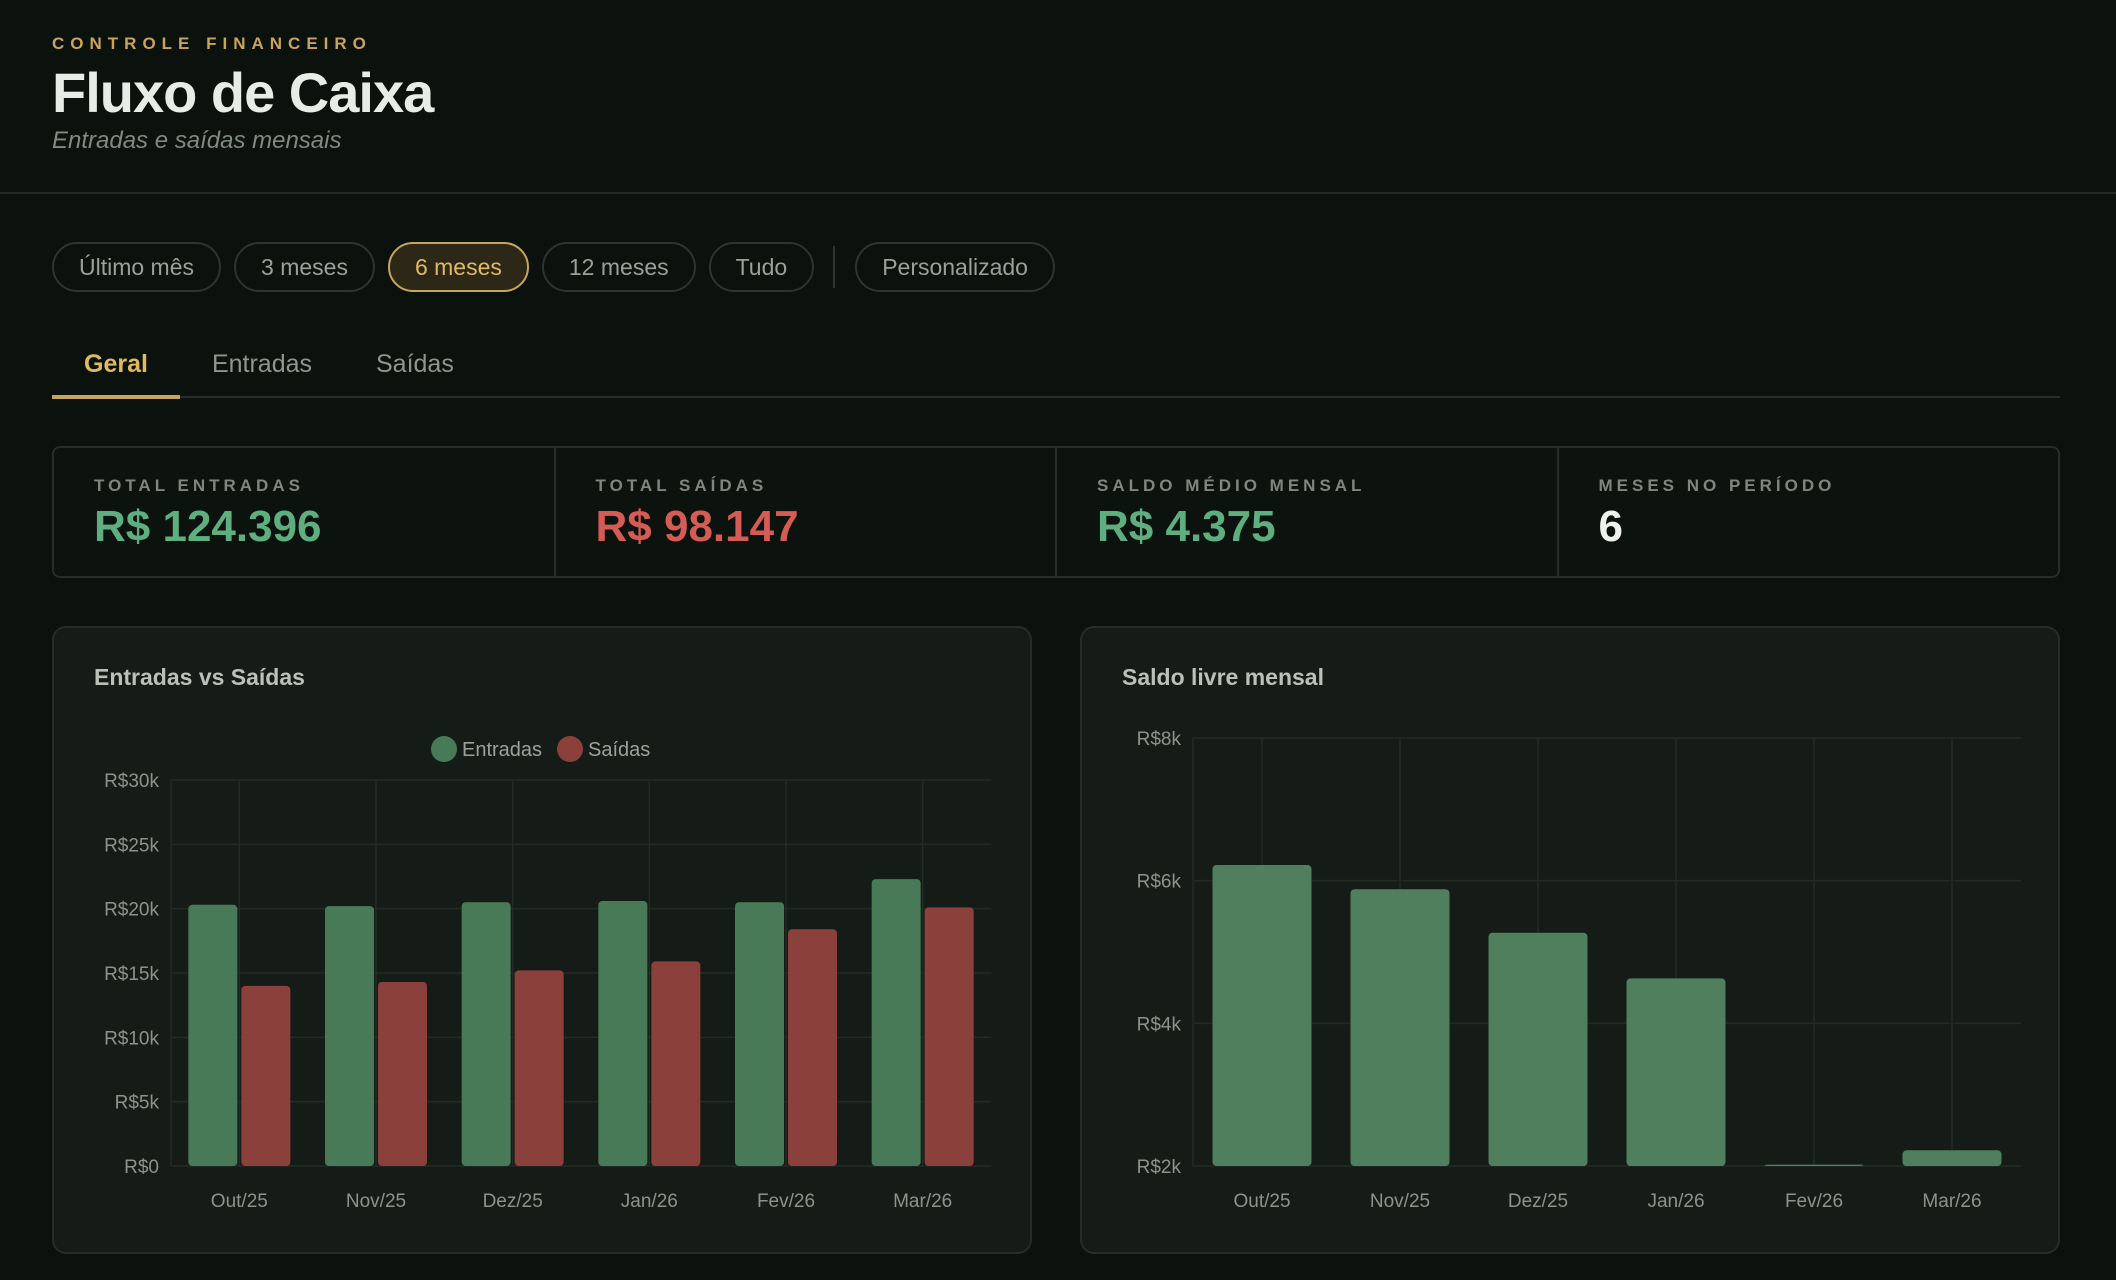 The width and height of the screenshot is (2116, 1280). Describe the element at coordinates (618, 267) in the screenshot. I see `filter-12-months: 12 meses` at that location.